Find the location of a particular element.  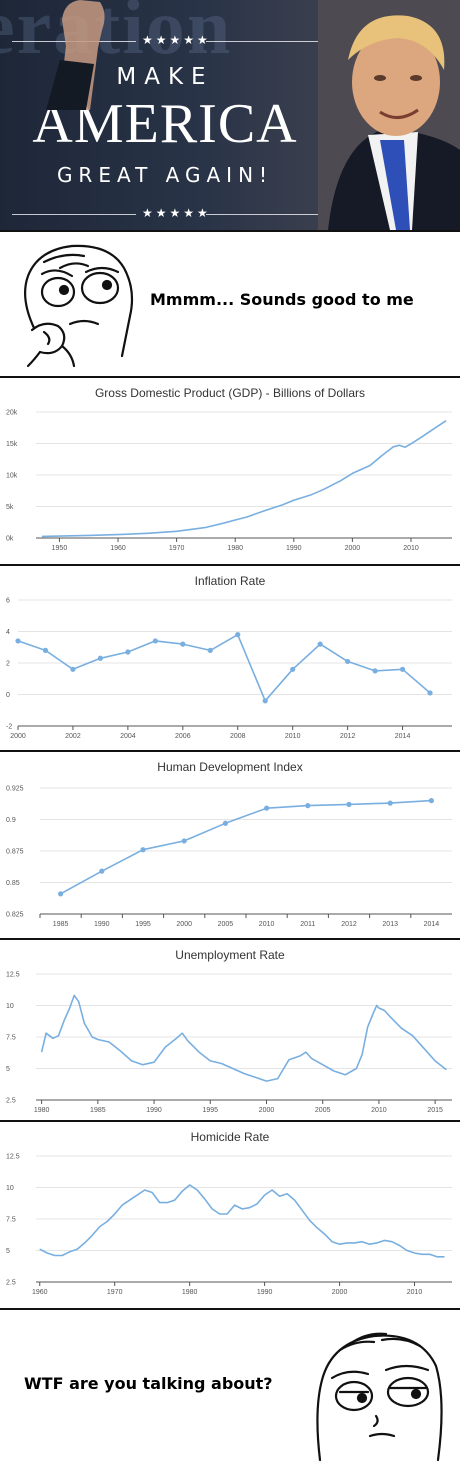

x-tick-label: 1995 is located at coordinates (143, 924).